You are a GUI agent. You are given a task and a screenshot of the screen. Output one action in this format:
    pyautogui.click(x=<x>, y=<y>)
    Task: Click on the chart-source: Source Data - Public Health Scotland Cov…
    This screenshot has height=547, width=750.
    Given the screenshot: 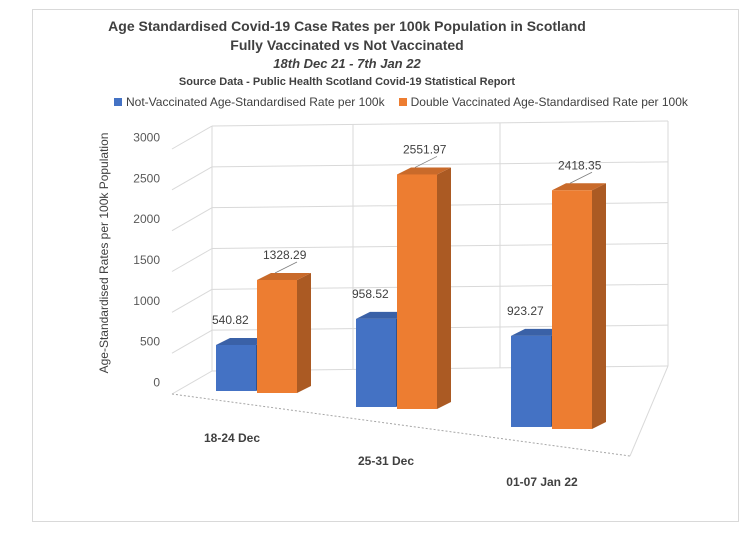 What is the action you would take?
    pyautogui.click(x=347, y=82)
    